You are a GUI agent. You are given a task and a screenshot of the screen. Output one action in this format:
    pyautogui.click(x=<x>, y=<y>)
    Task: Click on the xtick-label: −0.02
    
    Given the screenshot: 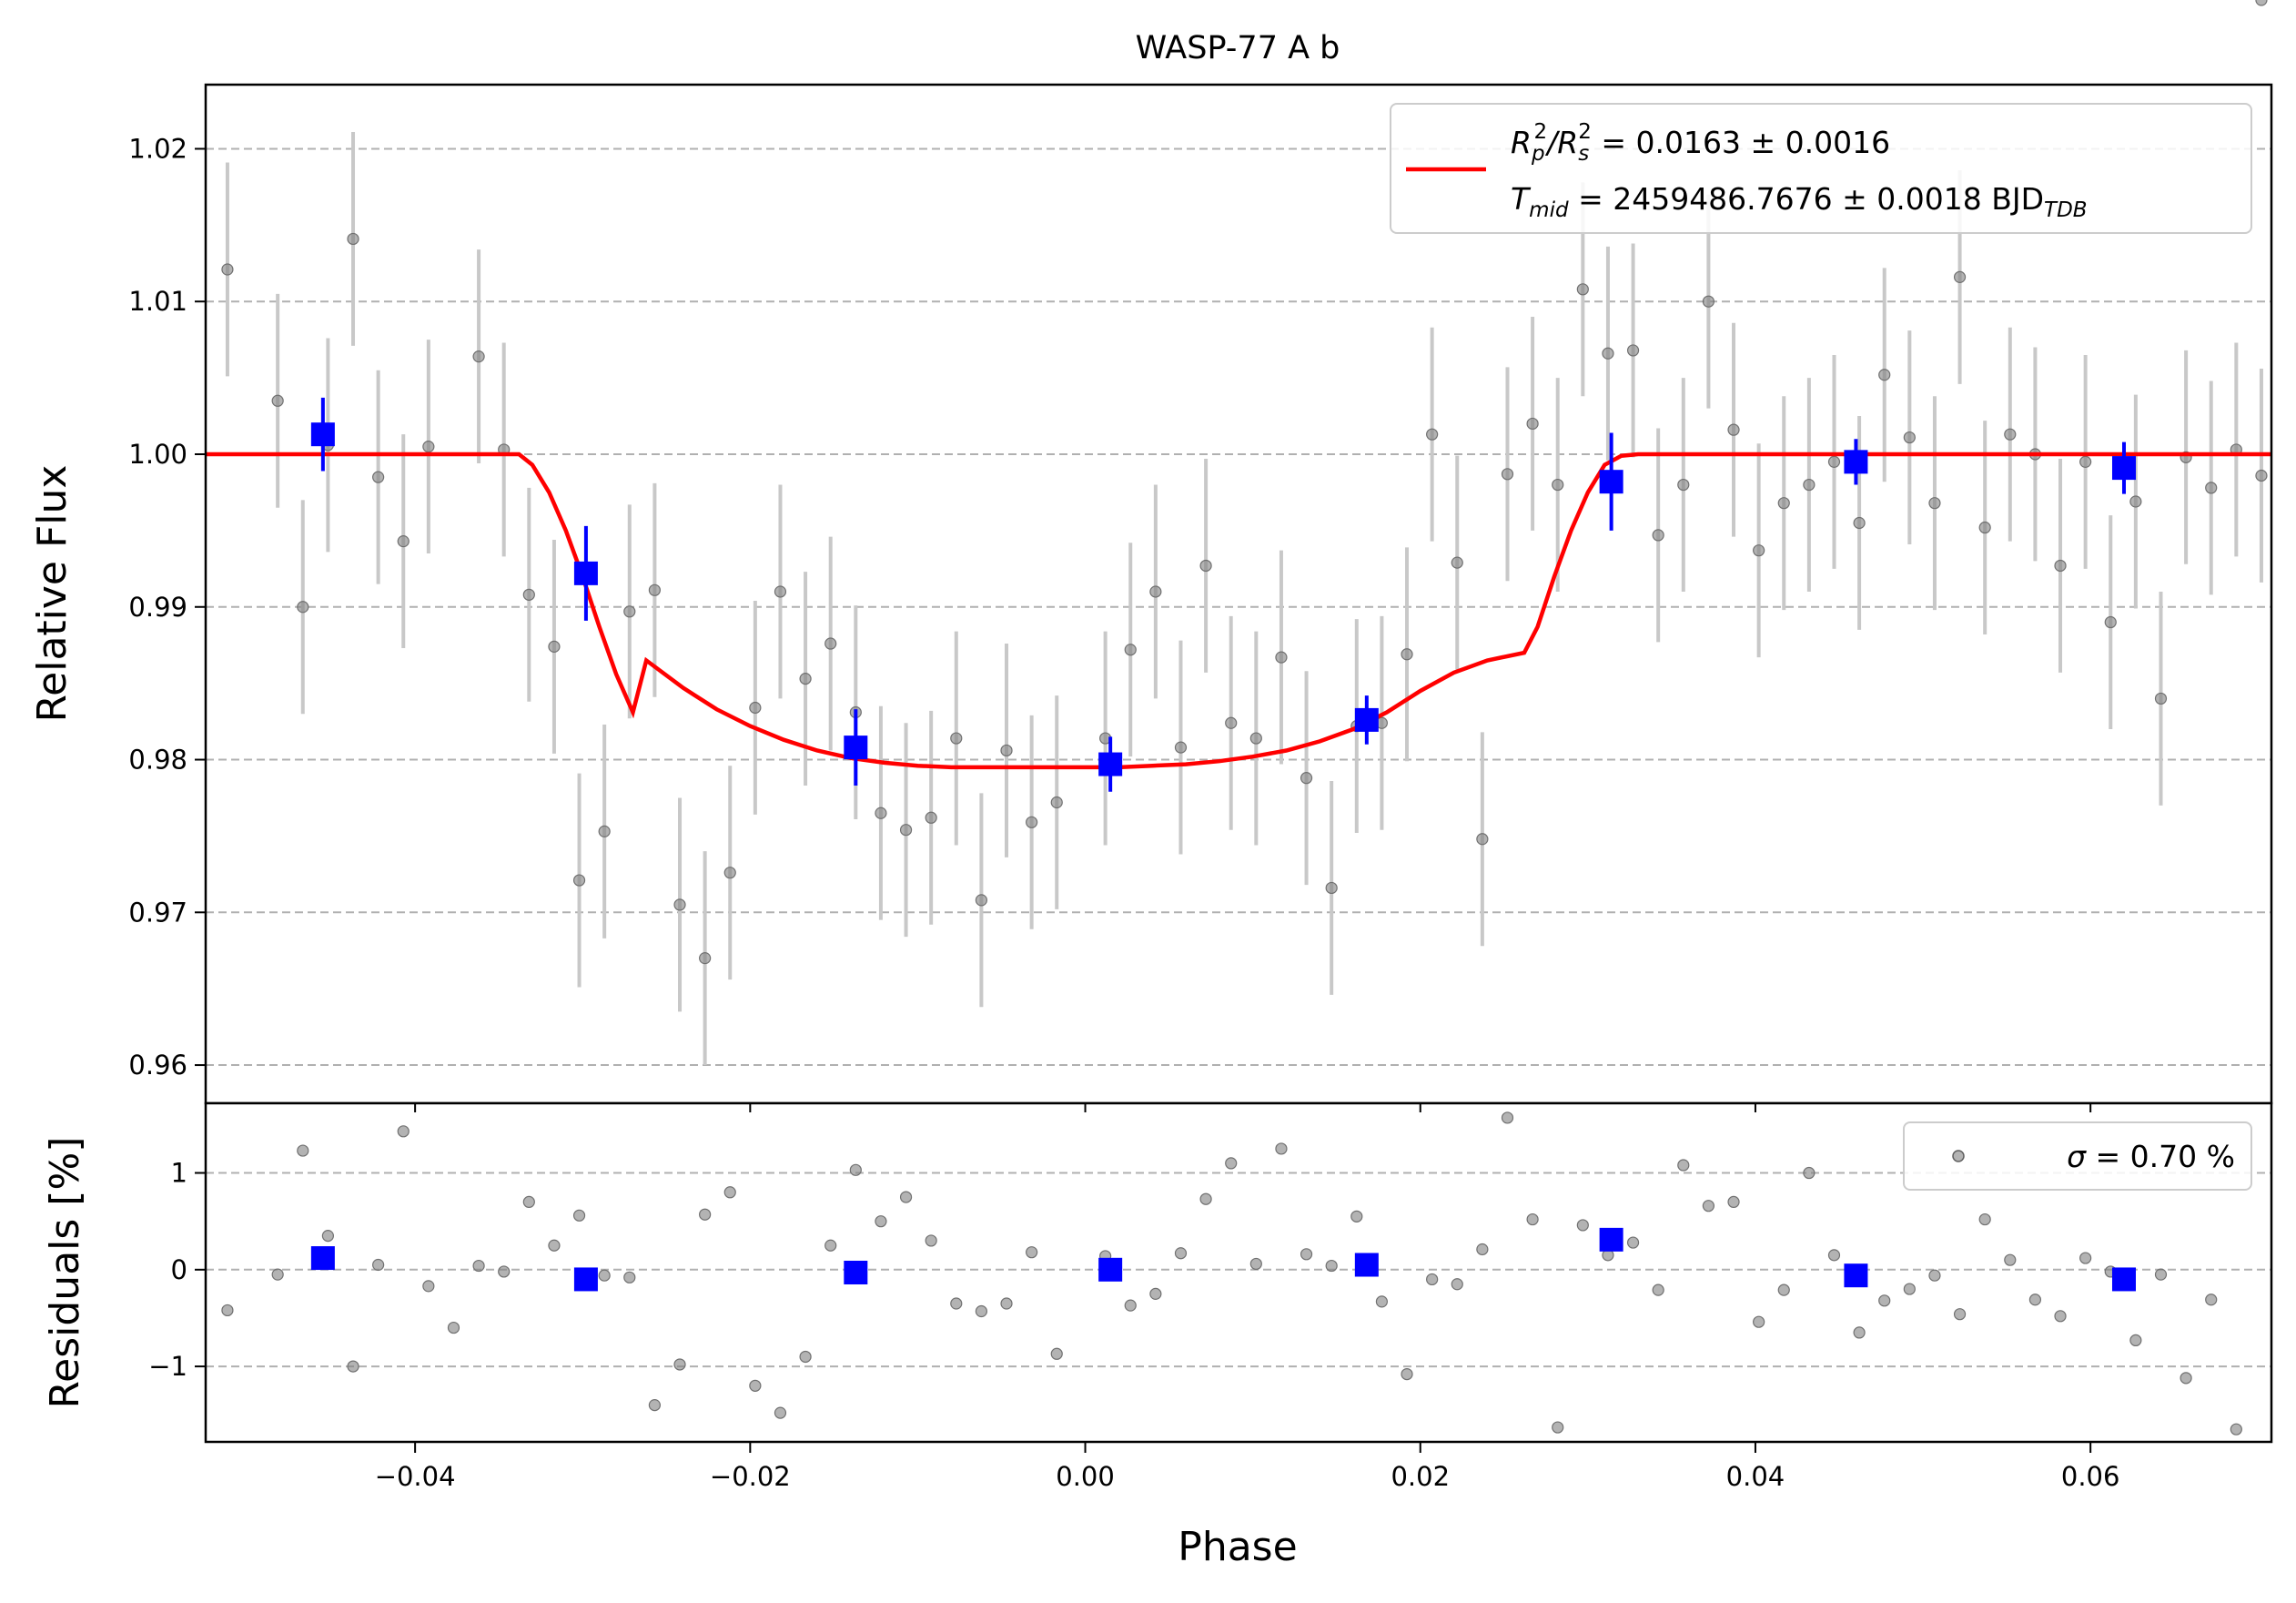 What is the action you would take?
    pyautogui.click(x=751, y=1476)
    